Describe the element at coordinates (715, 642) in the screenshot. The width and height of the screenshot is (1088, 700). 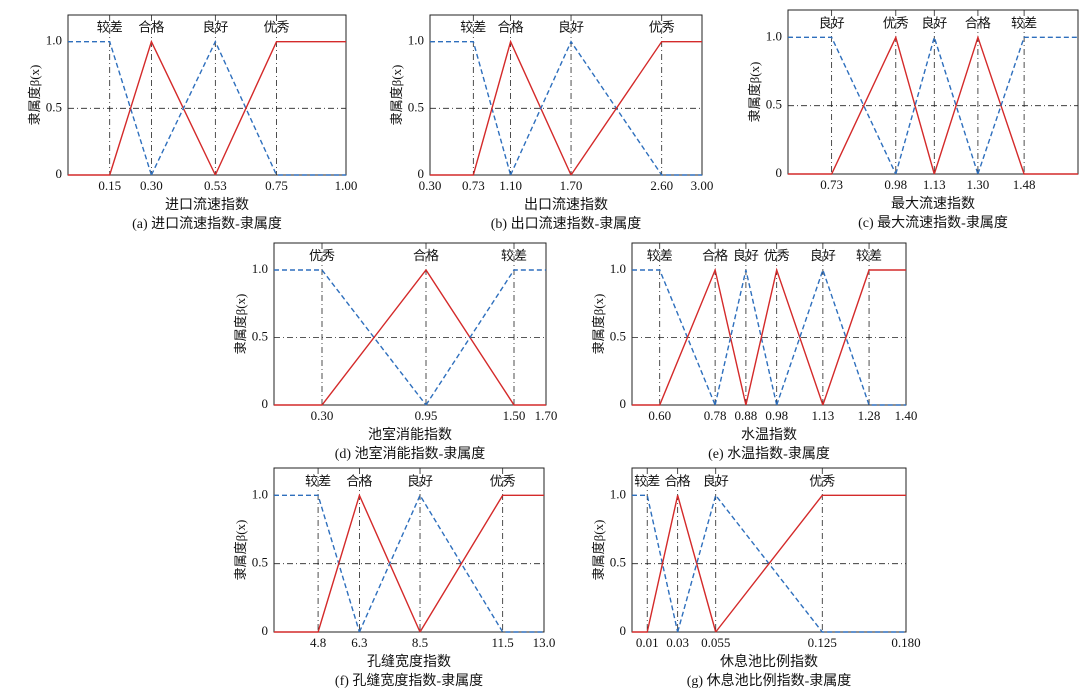
I see `x-tick-label: 0.055` at that location.